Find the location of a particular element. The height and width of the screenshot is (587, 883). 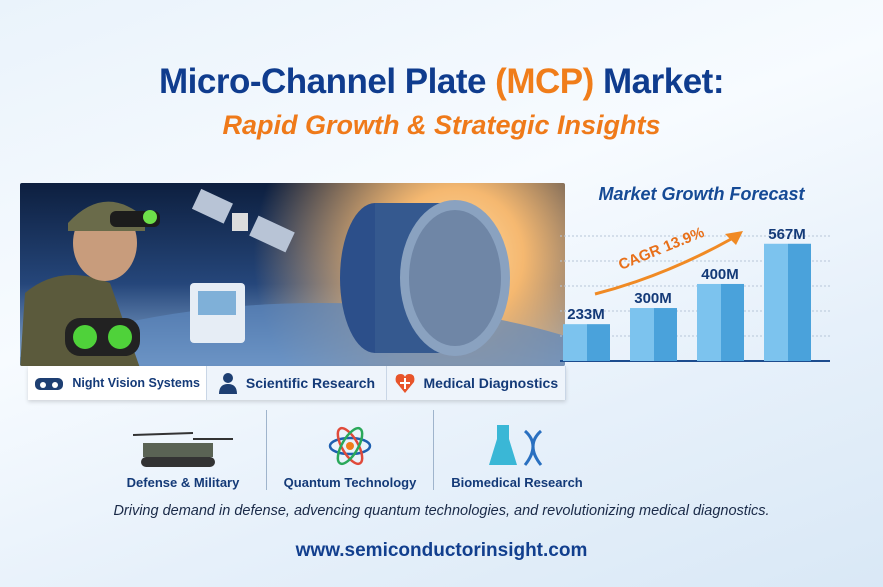

cagr-arrow is located at coordinates (664, 266).